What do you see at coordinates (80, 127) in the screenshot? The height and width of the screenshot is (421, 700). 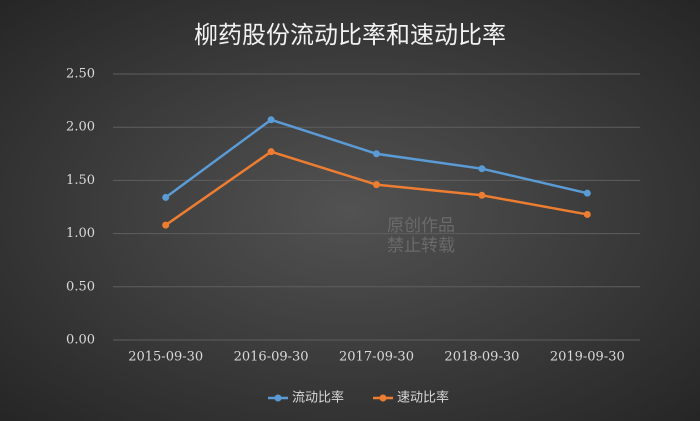 I see `y-tick-label: 2.00` at bounding box center [80, 127].